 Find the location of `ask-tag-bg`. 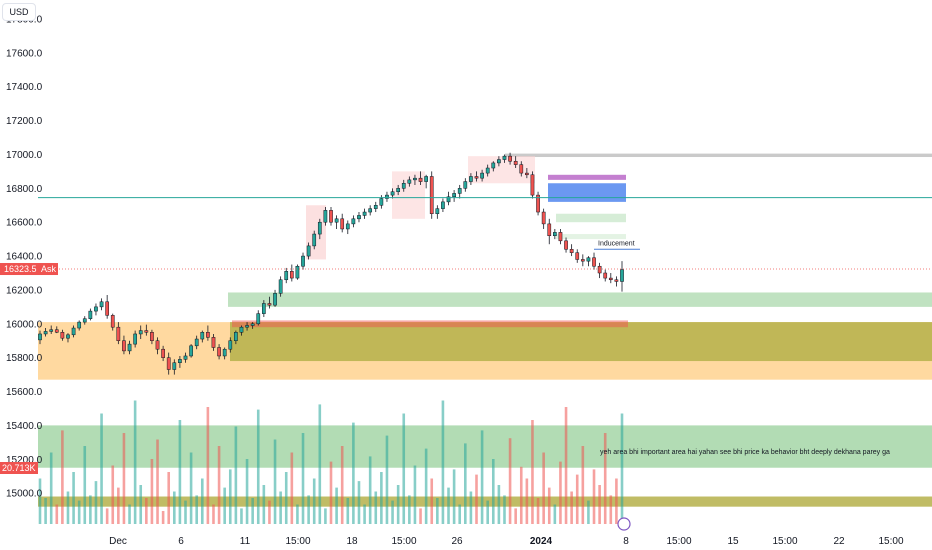

ask-tag-bg is located at coordinates (48, 269).